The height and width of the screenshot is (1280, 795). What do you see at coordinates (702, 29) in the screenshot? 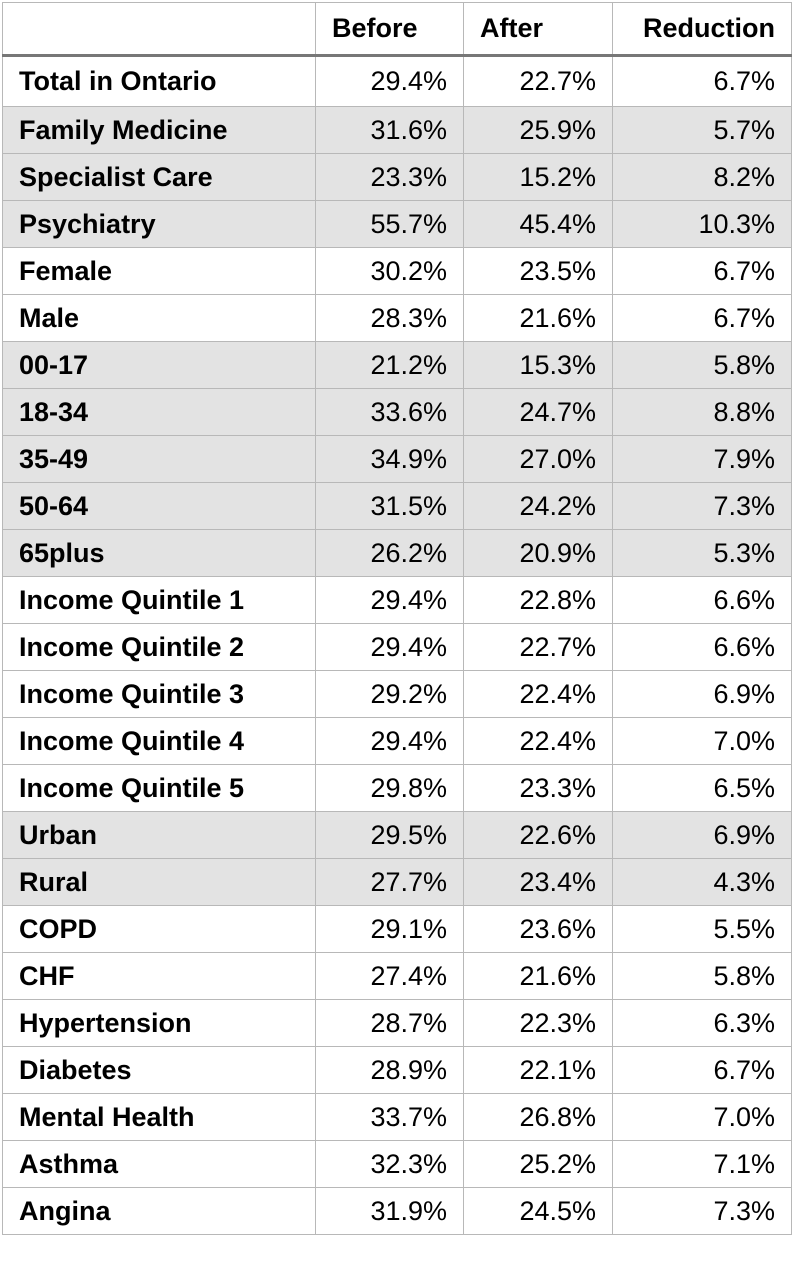
I see `header-reduction: Reduction` at bounding box center [702, 29].